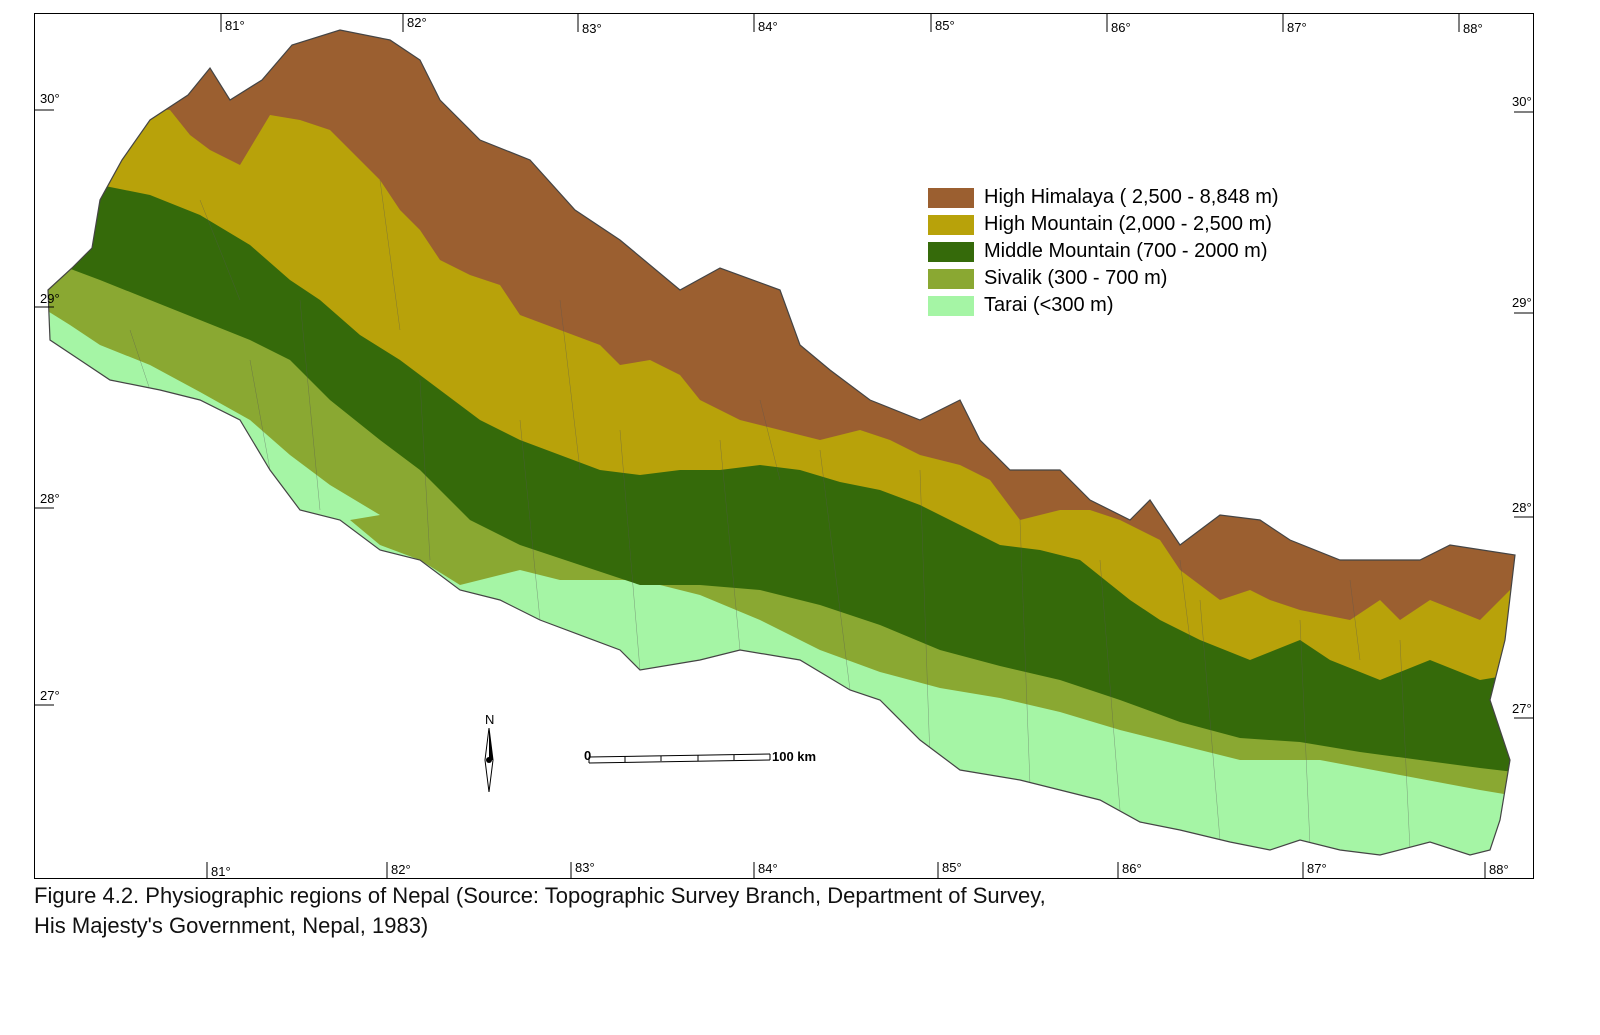 This screenshot has width=1600, height=1035. What do you see at coordinates (1522, 507) in the screenshot?
I see `lat-right-28: 28°` at bounding box center [1522, 507].